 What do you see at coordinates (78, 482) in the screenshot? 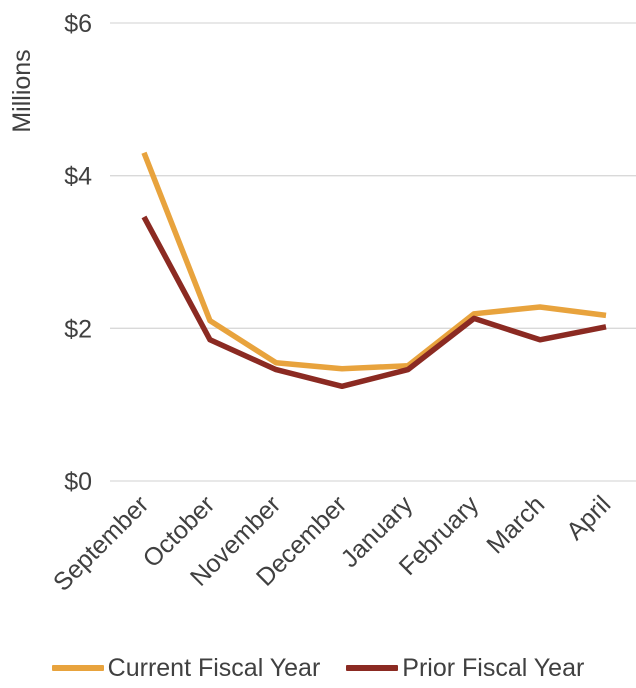
I see `y-tick-label: $0` at bounding box center [78, 482].